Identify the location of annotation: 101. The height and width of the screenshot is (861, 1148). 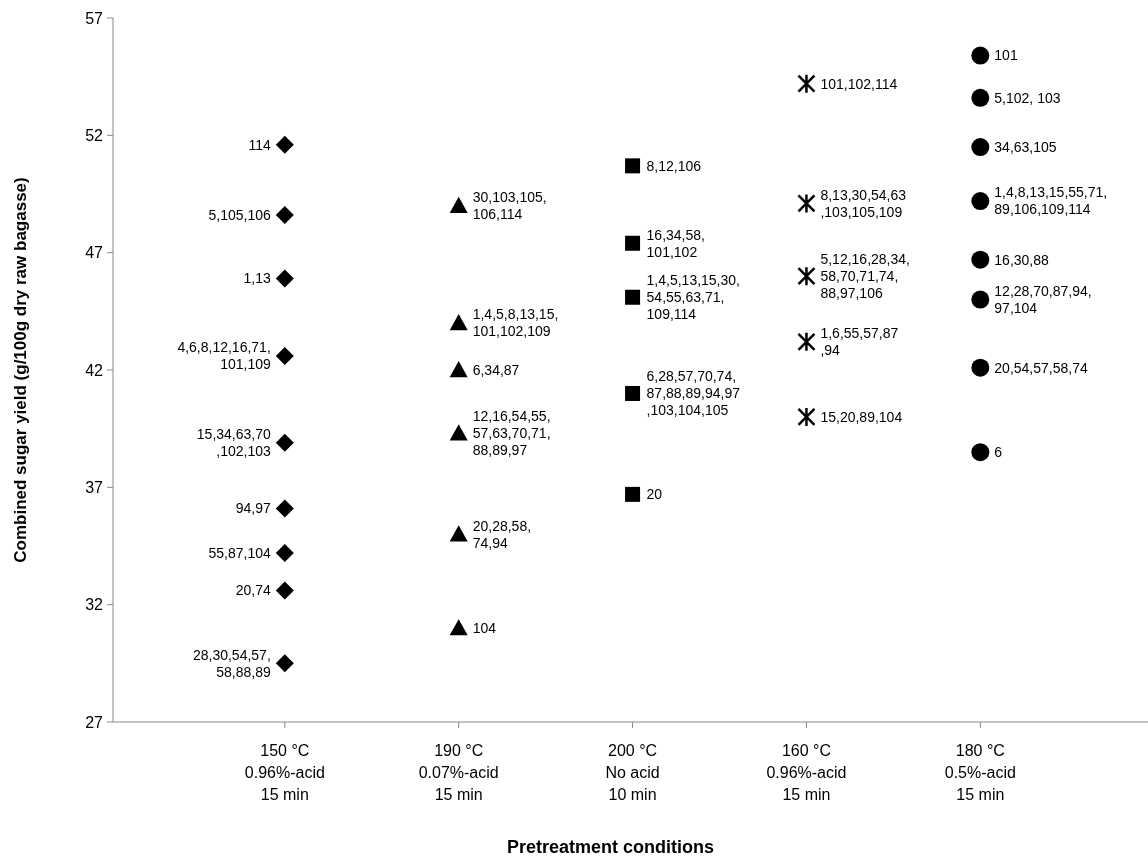
(1006, 55).